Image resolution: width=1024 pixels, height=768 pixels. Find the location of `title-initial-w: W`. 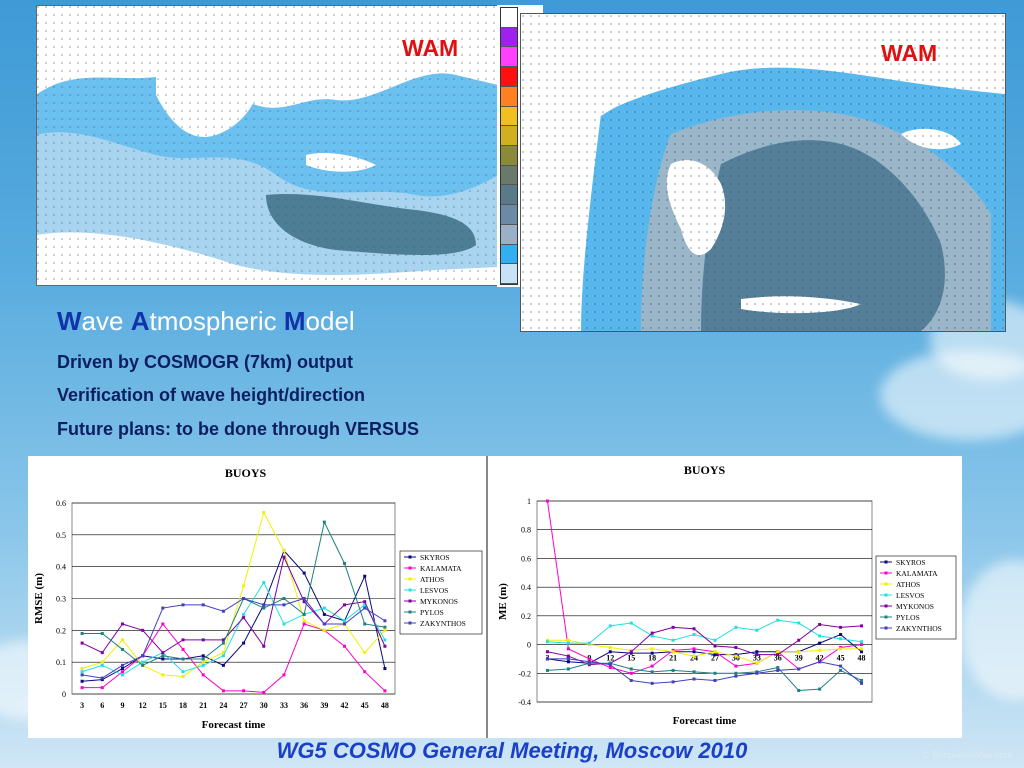

title-initial-w: W is located at coordinates (69, 321).